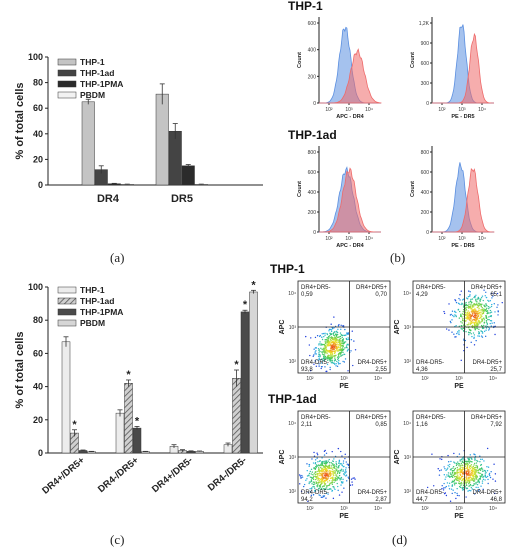  I want to click on y-axis-label: APC, so click(397, 327).